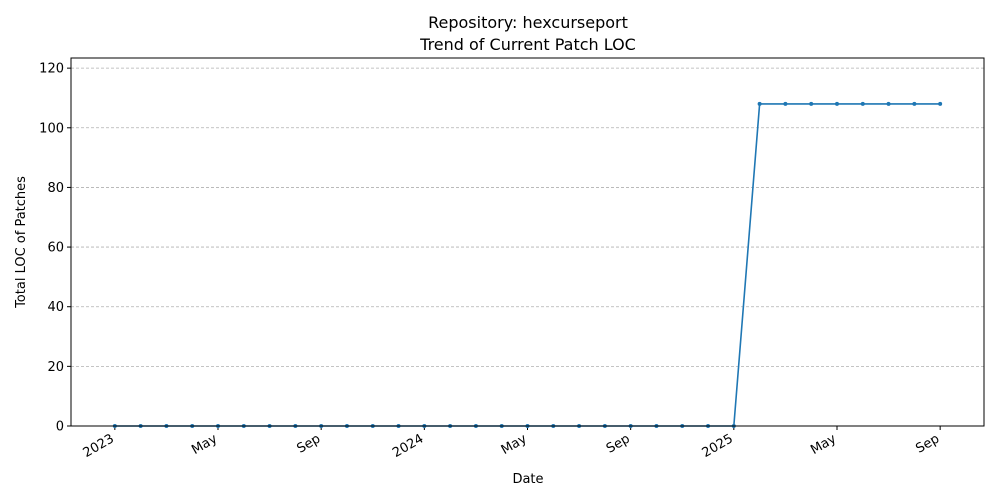  I want to click on y-tick-label: 40, so click(55, 307).